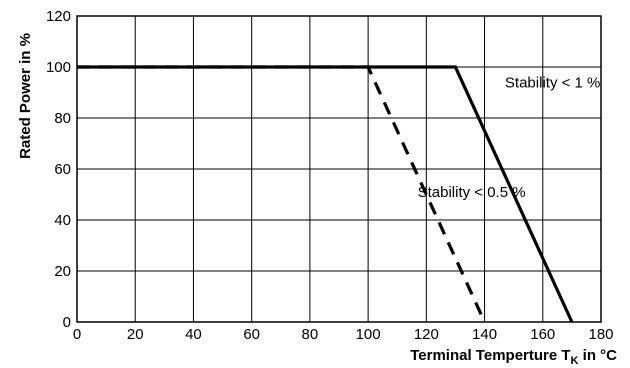 The height and width of the screenshot is (368, 630). I want to click on x-tick-label: 120, so click(426, 334).